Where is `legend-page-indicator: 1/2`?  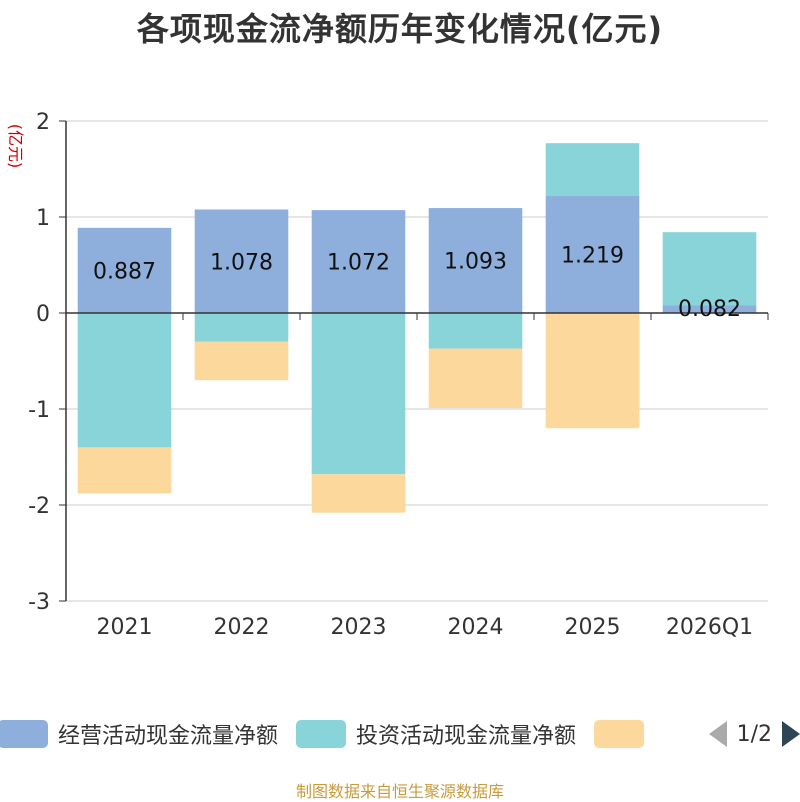
legend-page-indicator: 1/2 is located at coordinates (754, 734).